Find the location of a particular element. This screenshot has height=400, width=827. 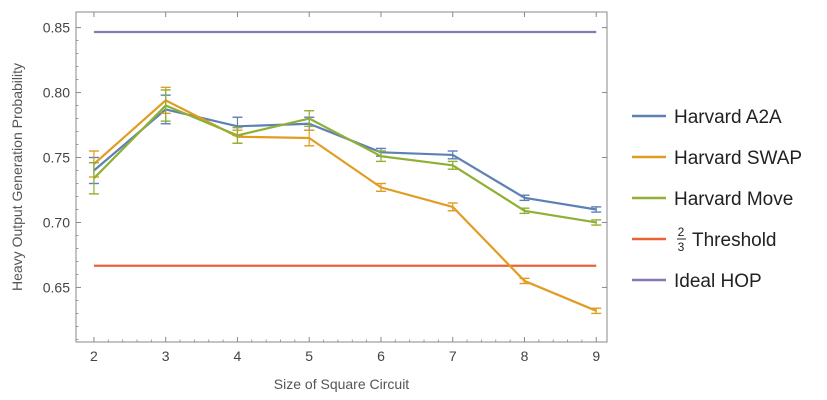

legend-item-1: Harvard SWAP is located at coordinates (717, 158).